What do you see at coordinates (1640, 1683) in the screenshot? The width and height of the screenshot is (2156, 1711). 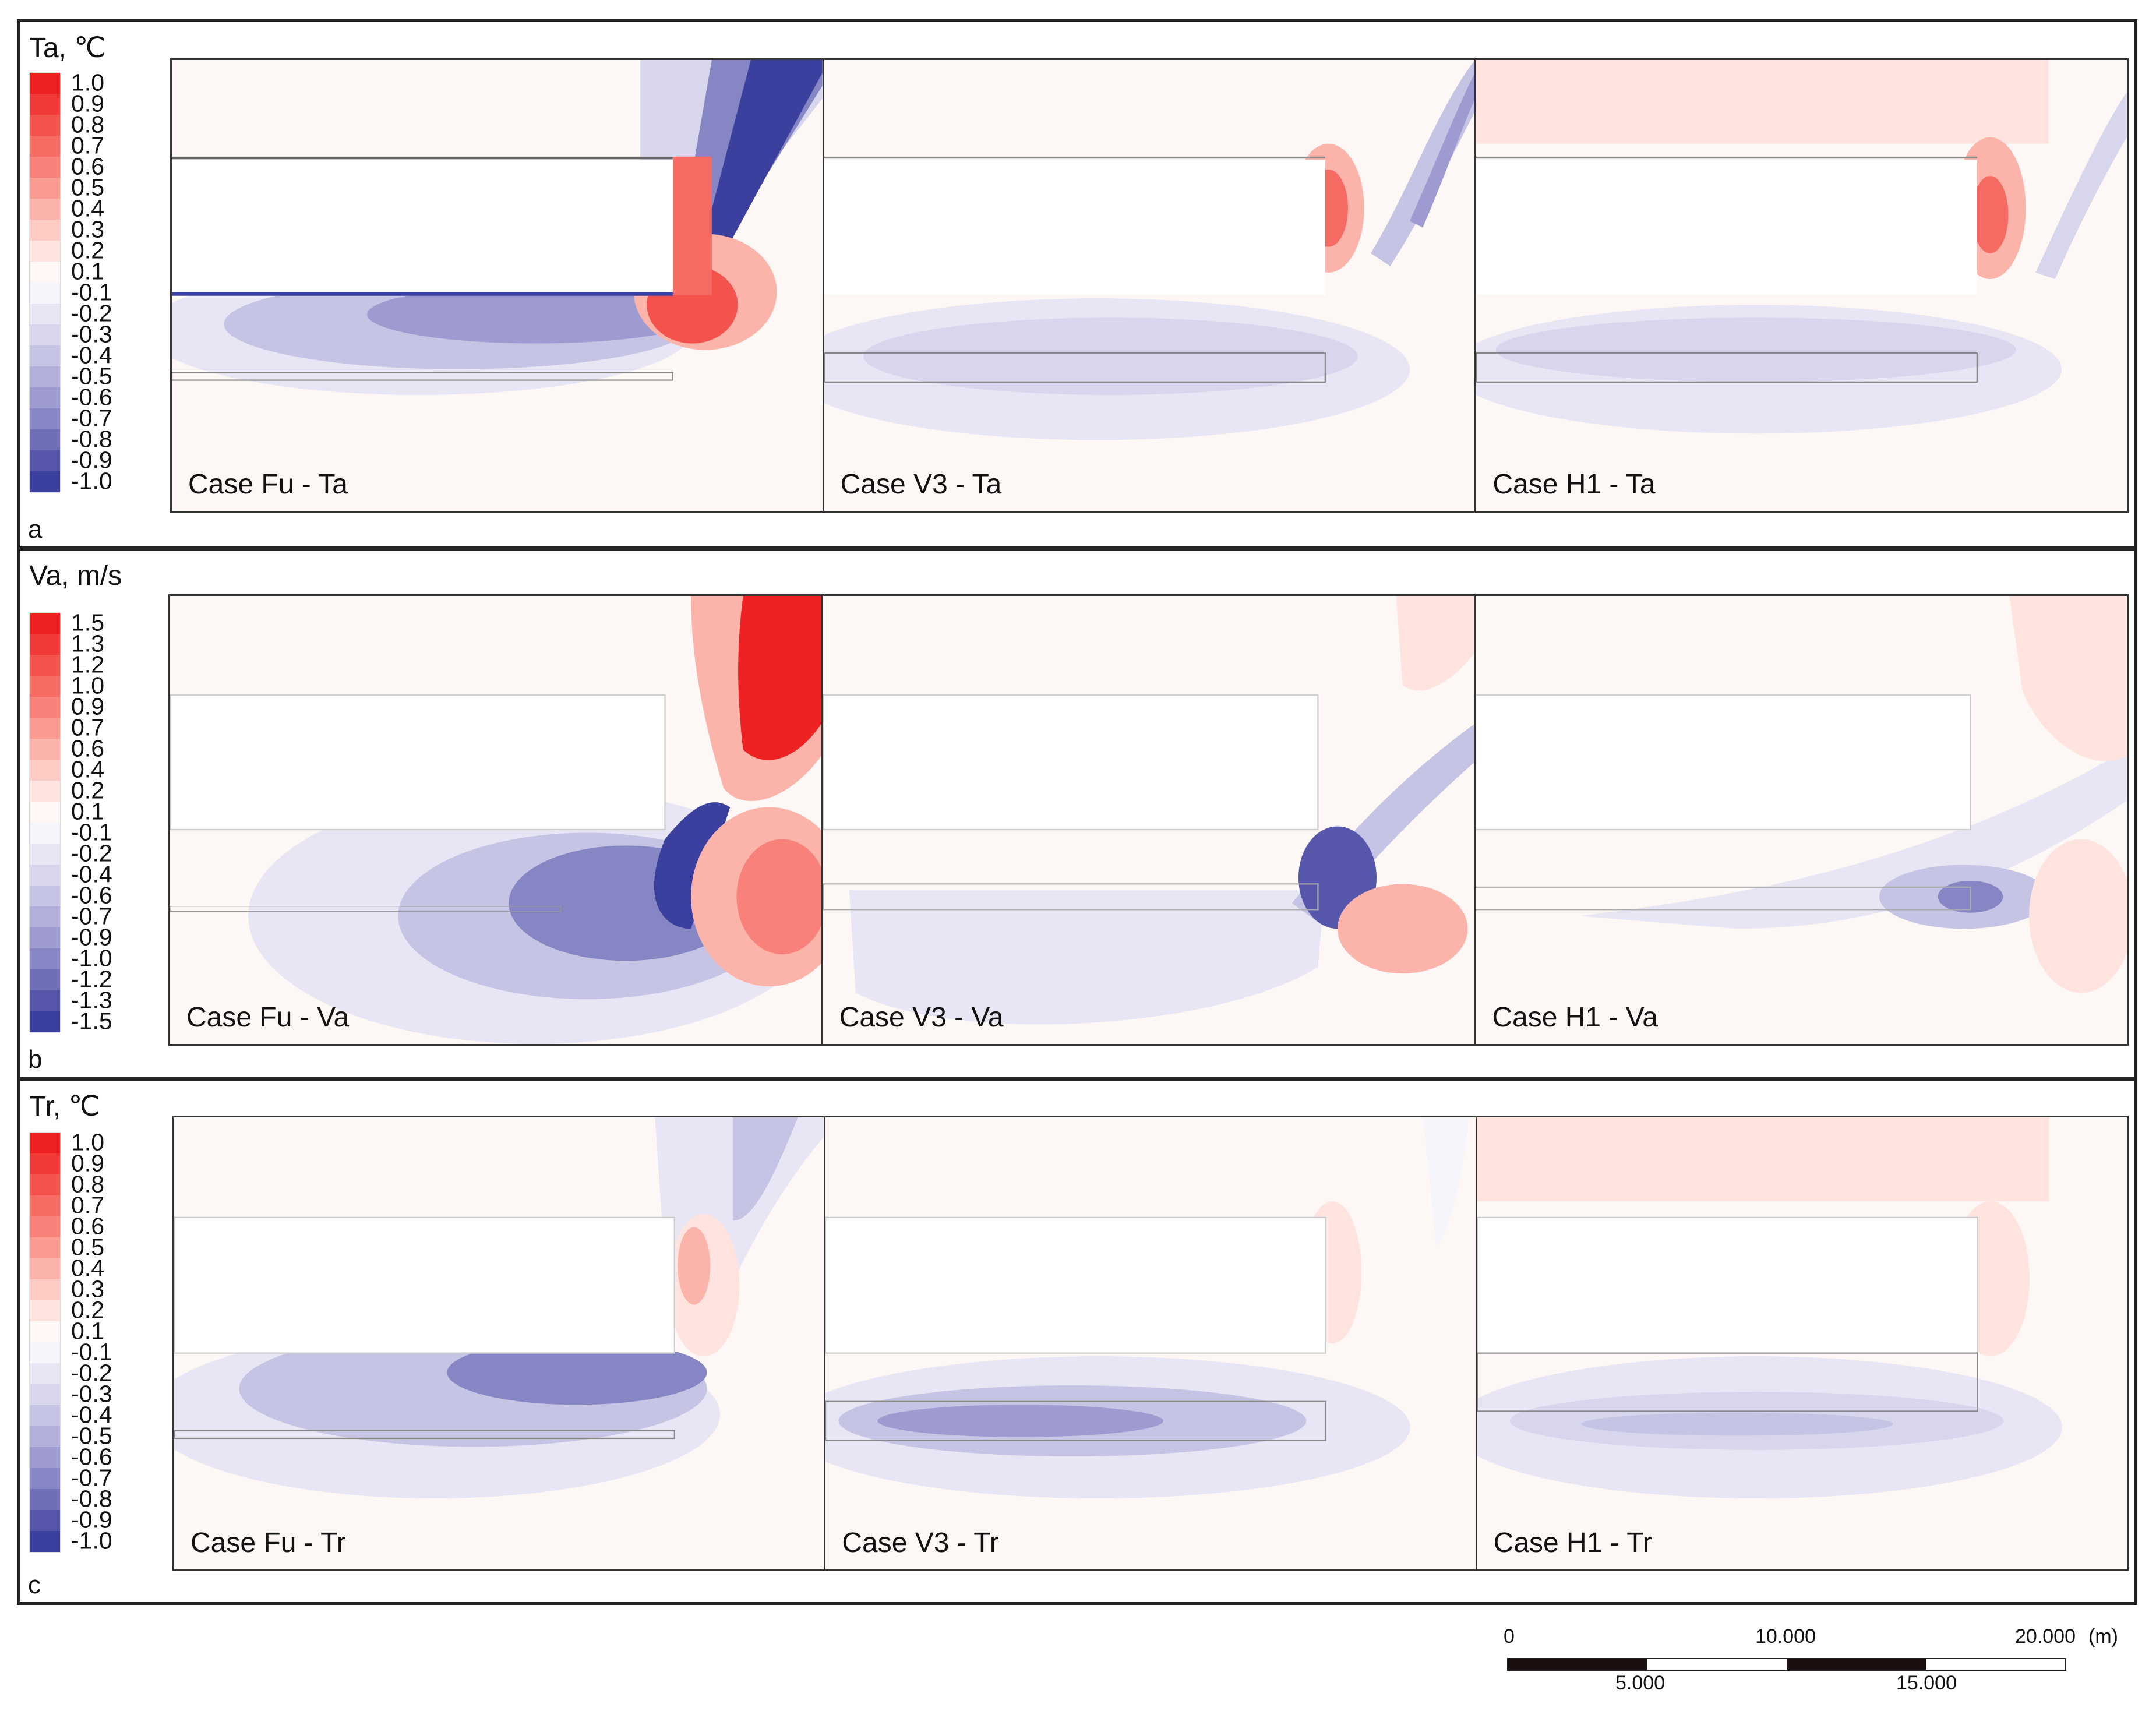 I see `scale-label-5000: 5.000` at bounding box center [1640, 1683].